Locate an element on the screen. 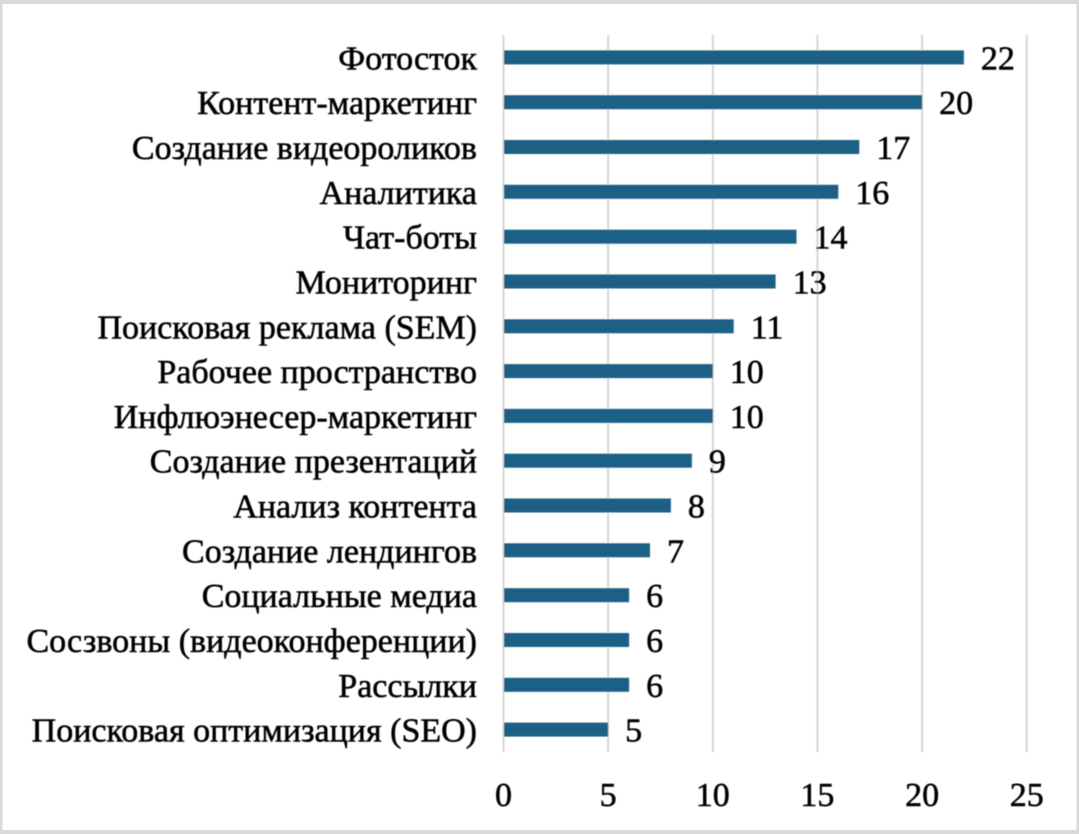  svg-text: 9 is located at coordinates (717, 462).